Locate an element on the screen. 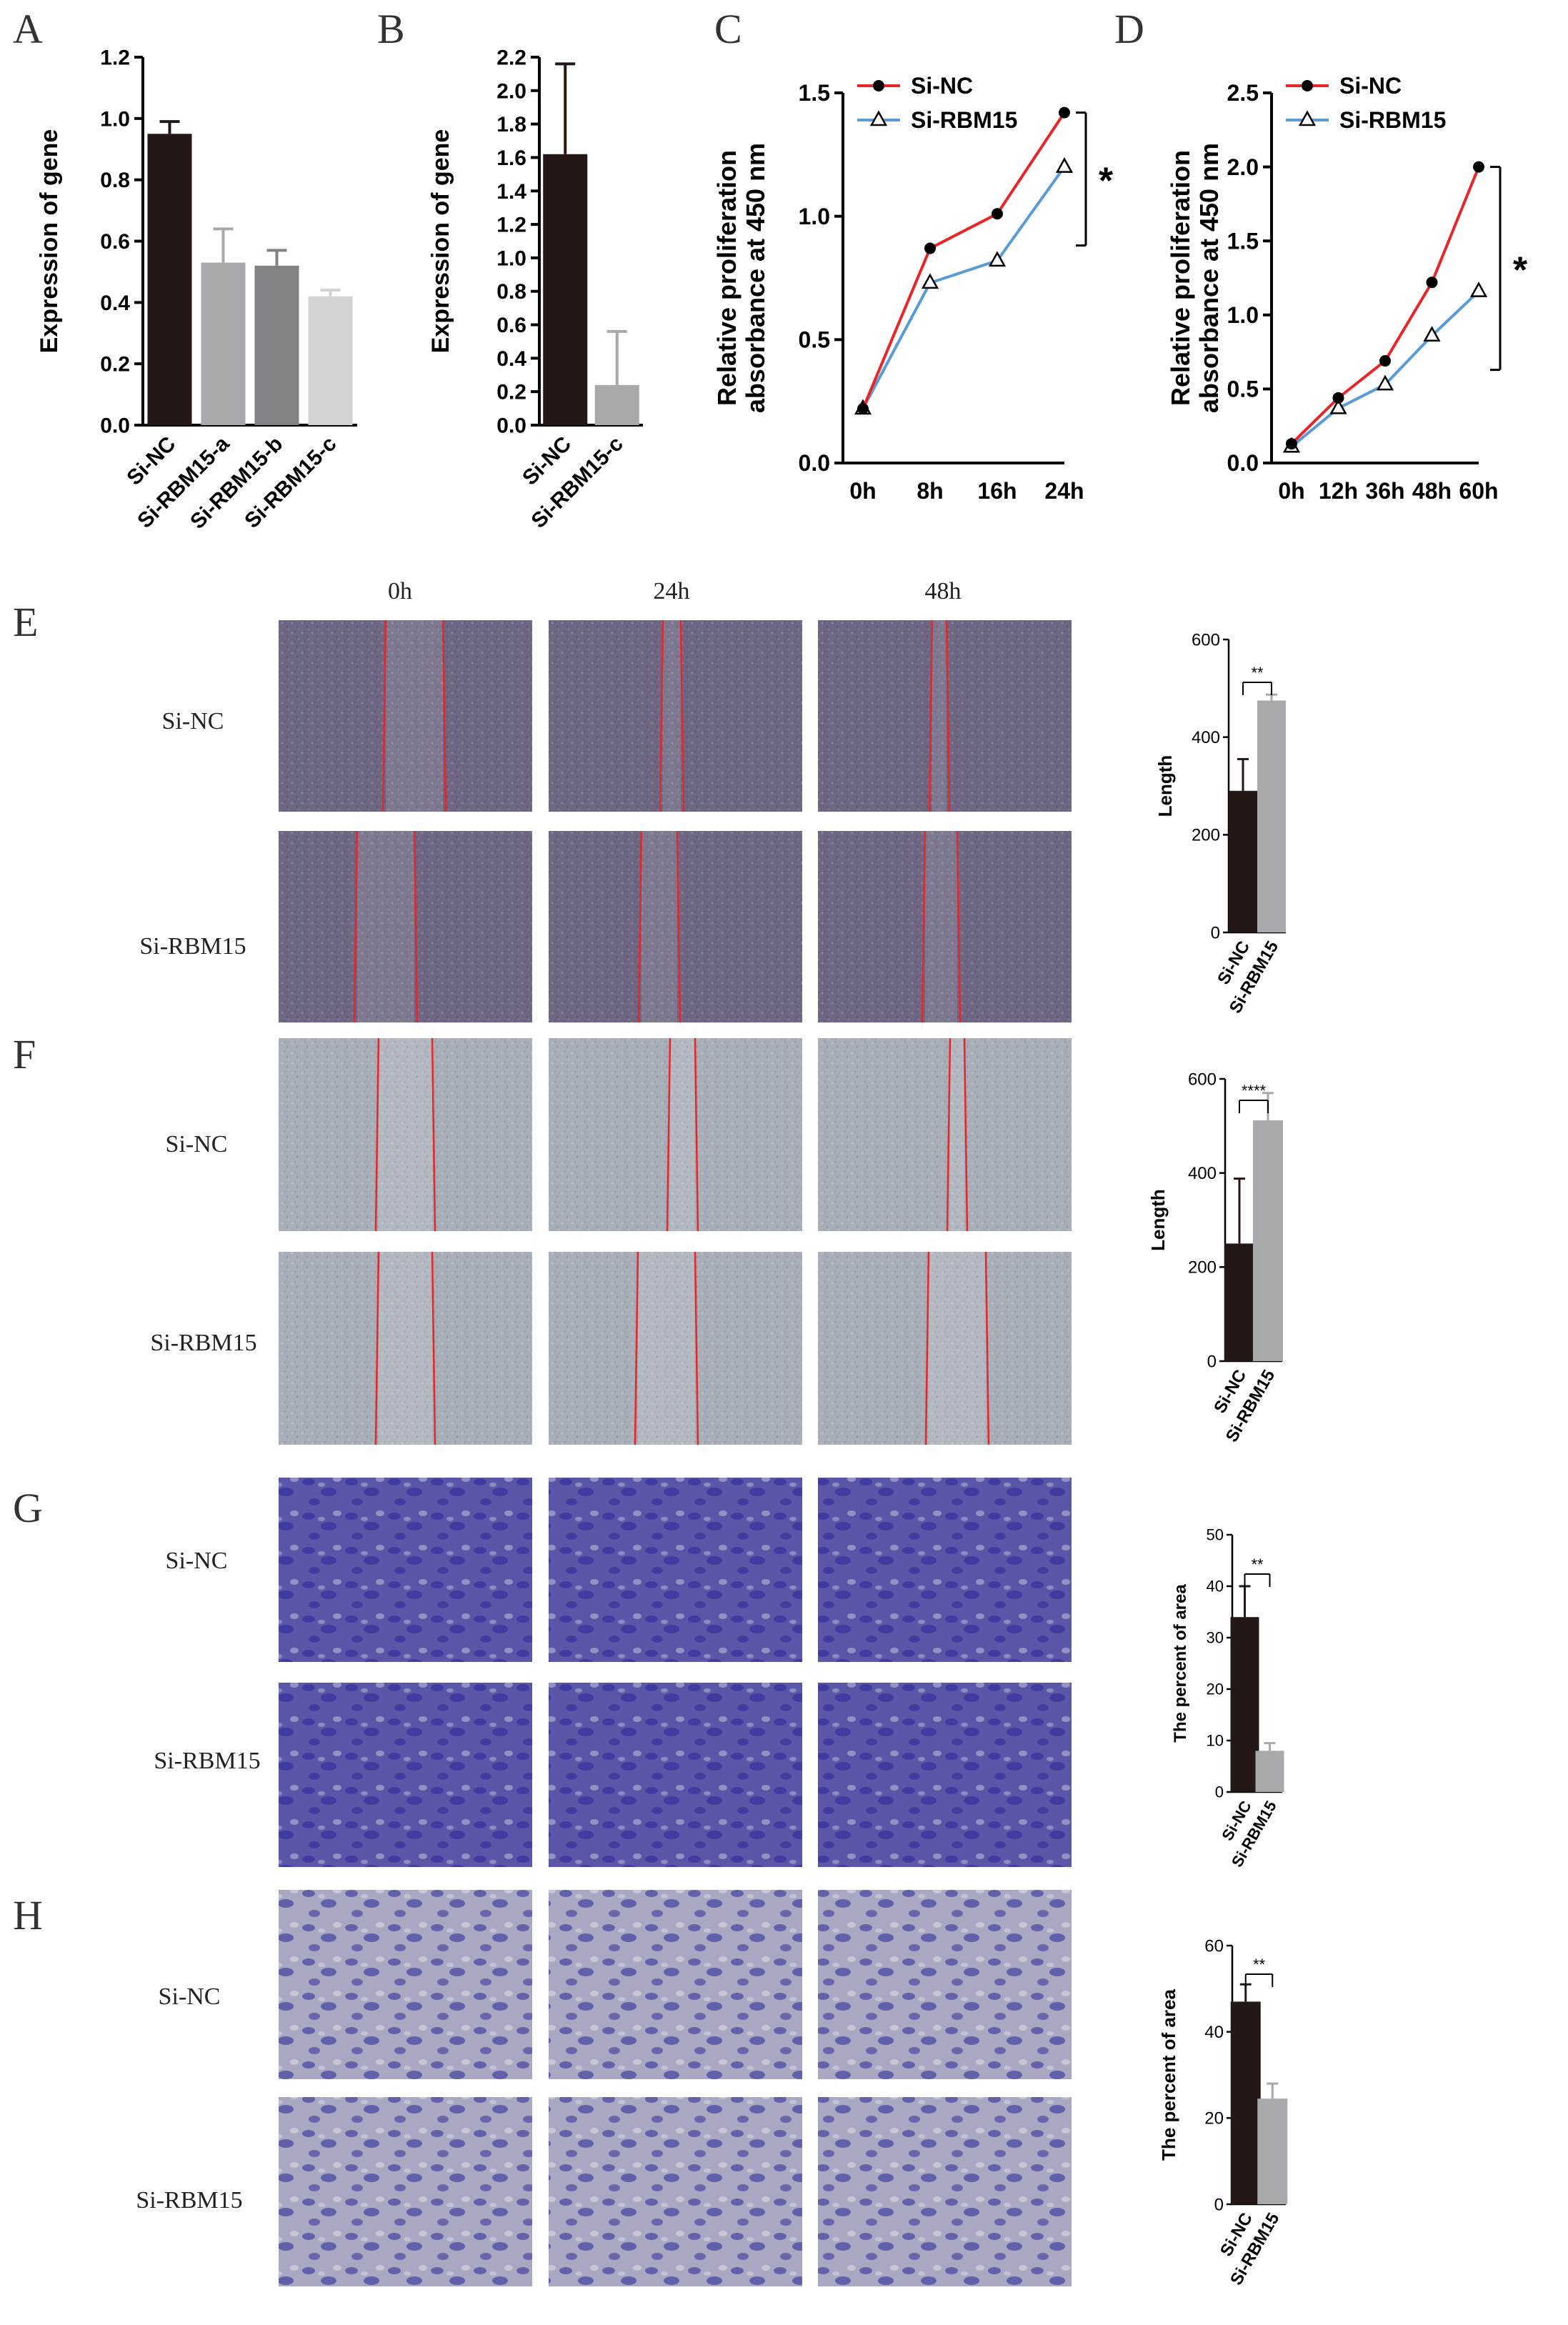 This screenshot has width=1568, height=2325. y-tick-label: 1.2 is located at coordinates (511, 226).